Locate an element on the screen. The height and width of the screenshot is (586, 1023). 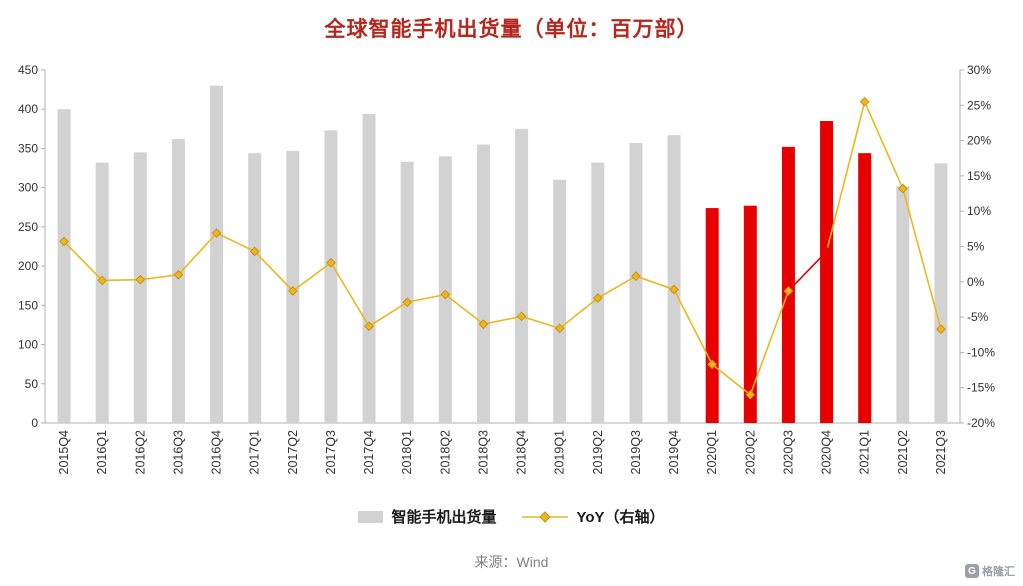
bar-2018Q4 is located at coordinates (522, 276).